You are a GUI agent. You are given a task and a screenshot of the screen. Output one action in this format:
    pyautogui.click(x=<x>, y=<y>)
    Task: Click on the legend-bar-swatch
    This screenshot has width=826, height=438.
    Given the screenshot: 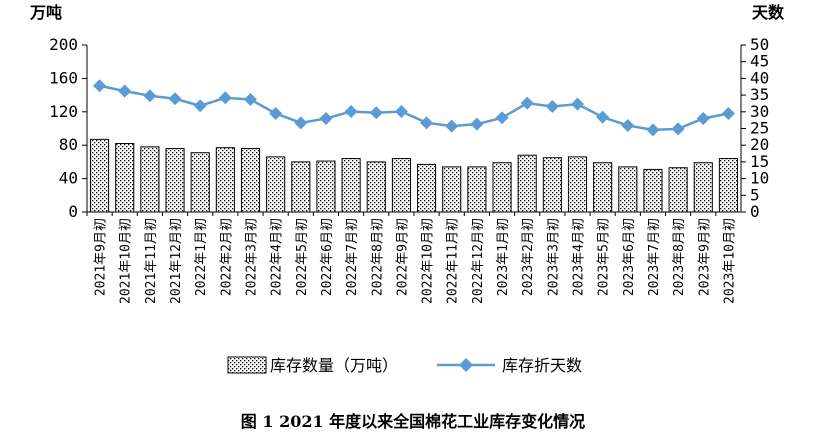 What is the action you would take?
    pyautogui.click(x=247, y=365)
    